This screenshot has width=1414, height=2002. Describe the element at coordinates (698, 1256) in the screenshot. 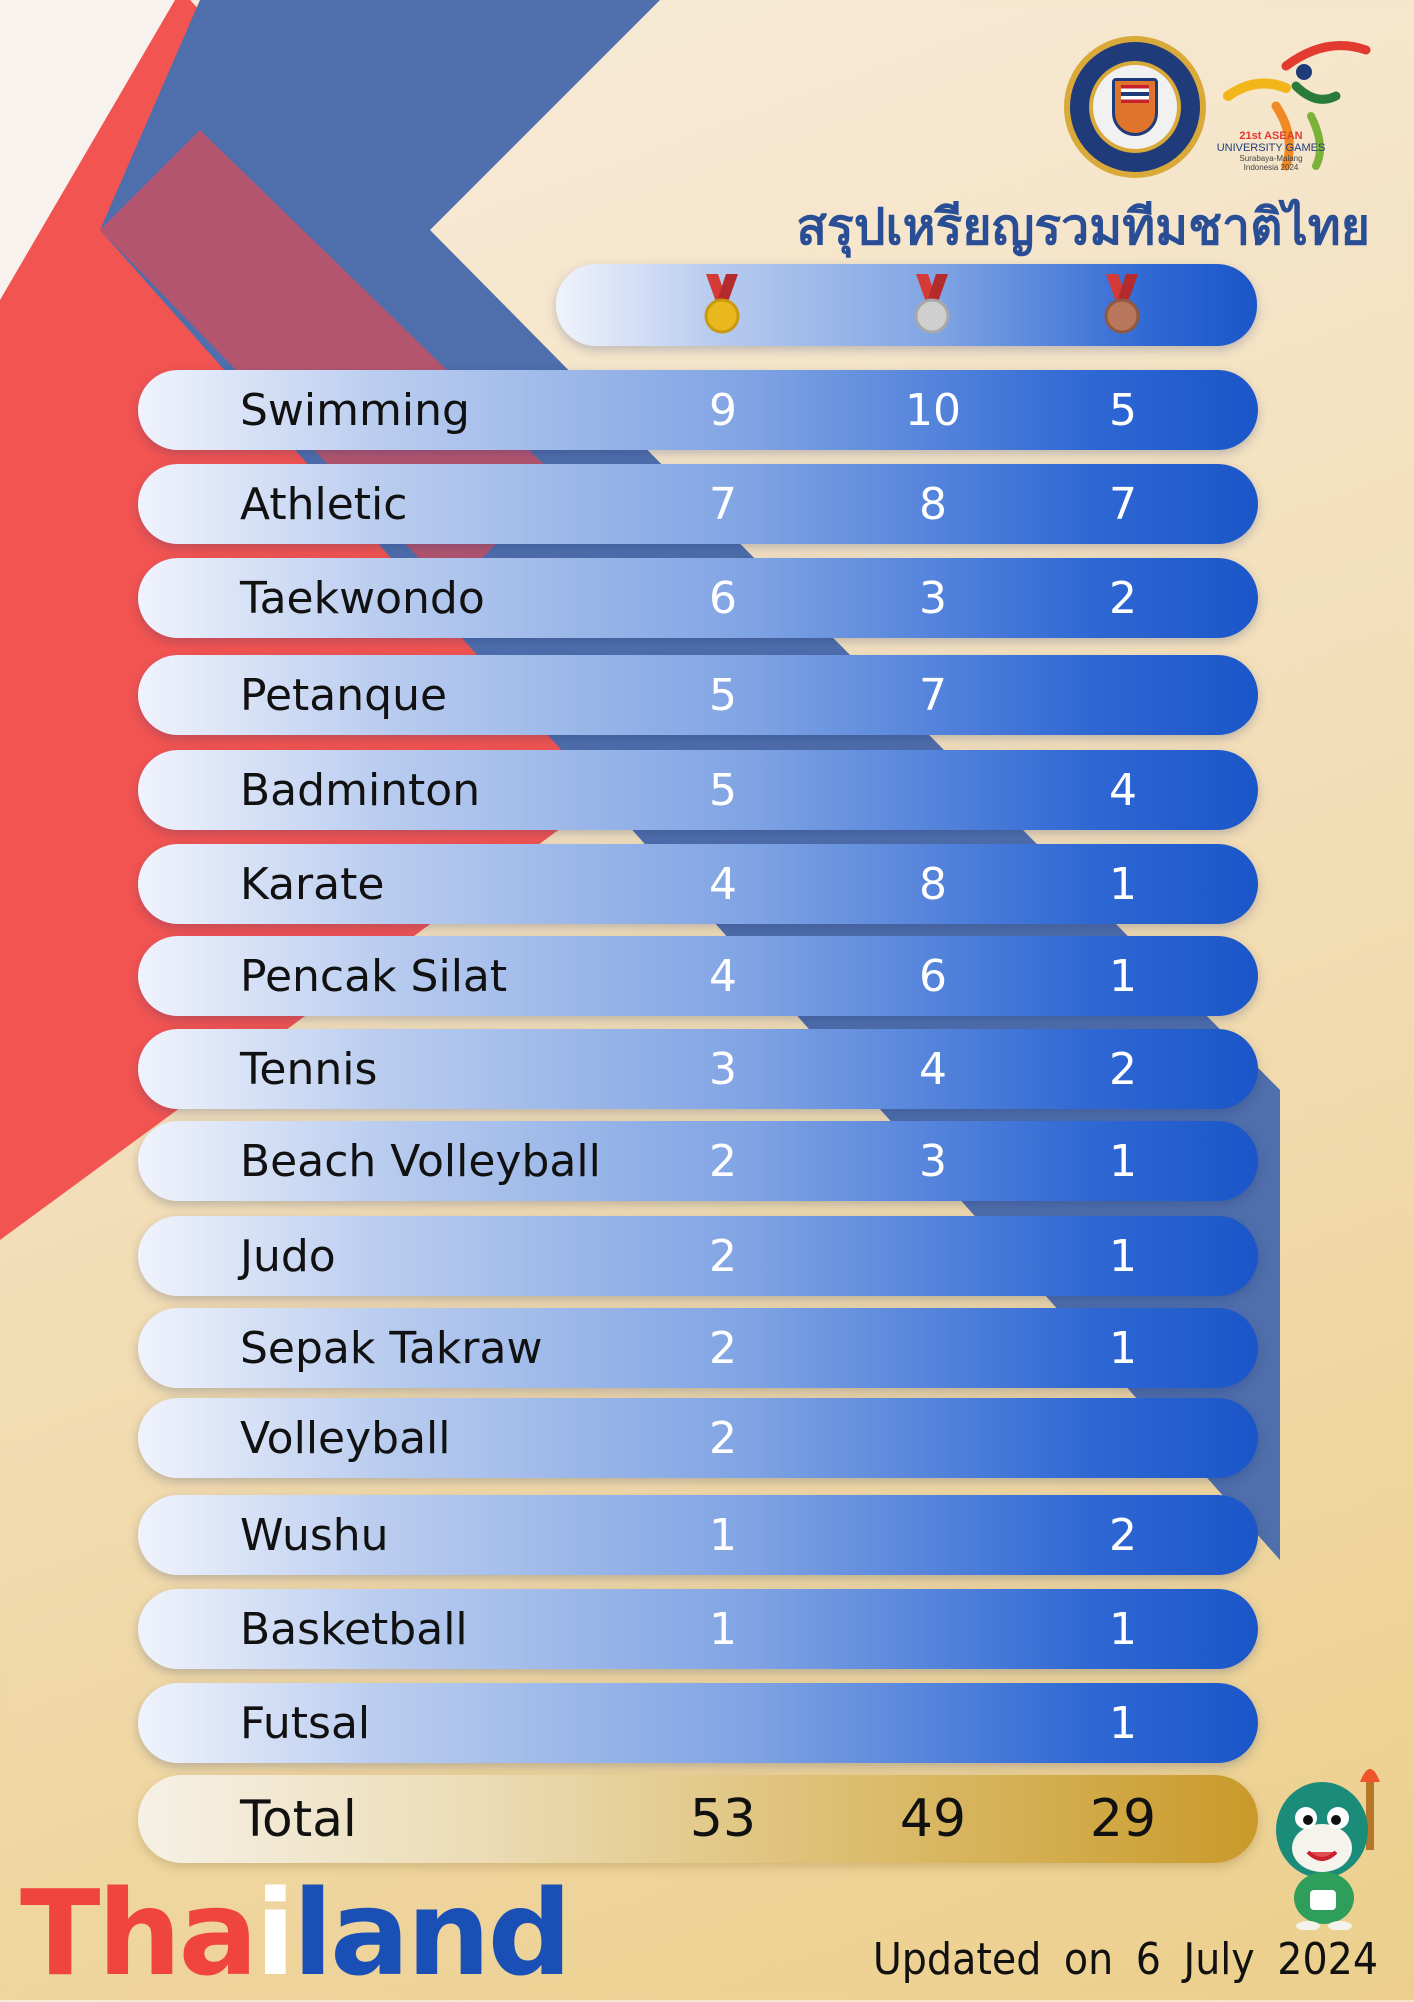

I see `table-row: Judo 2 1` at that location.